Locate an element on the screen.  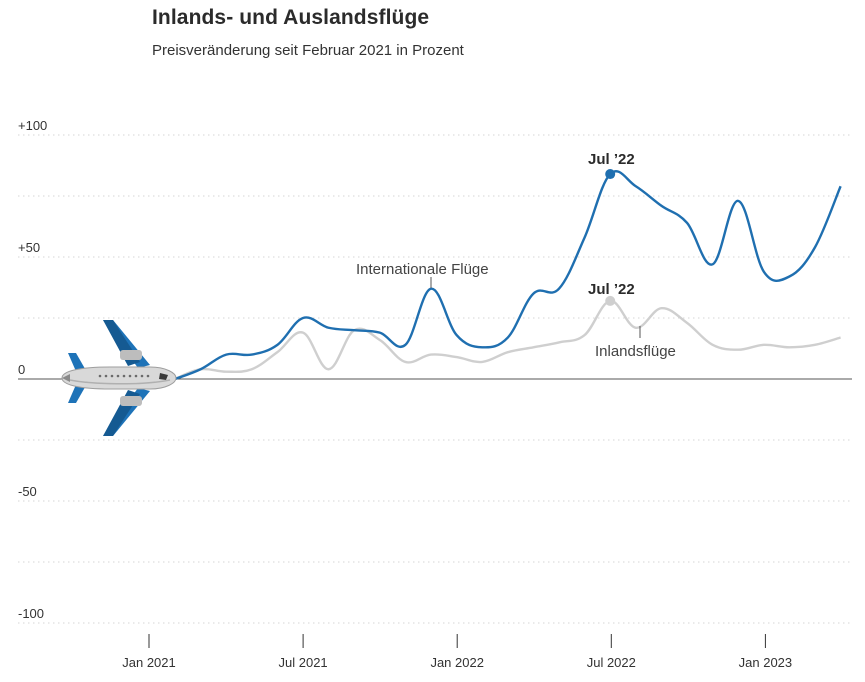
inland-peak-point is located at coordinates (610, 300).